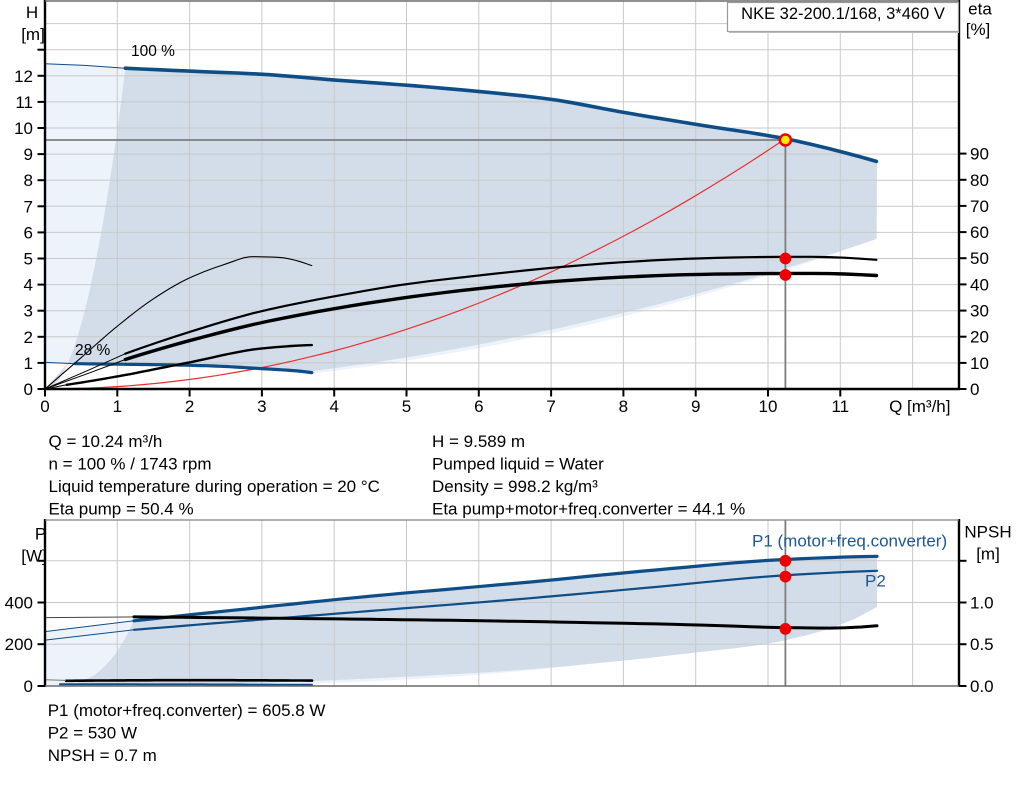 The width and height of the screenshot is (1024, 786). Describe the element at coordinates (875, 581) in the screenshot. I see `svg-text: P2` at that location.